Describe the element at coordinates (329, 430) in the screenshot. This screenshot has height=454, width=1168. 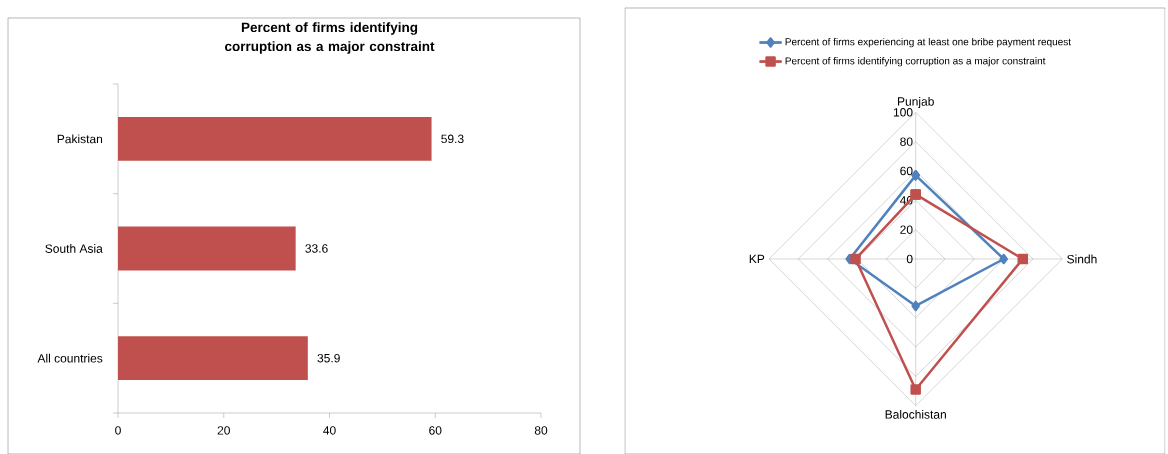
I see `x-tick-label: 40` at that location.